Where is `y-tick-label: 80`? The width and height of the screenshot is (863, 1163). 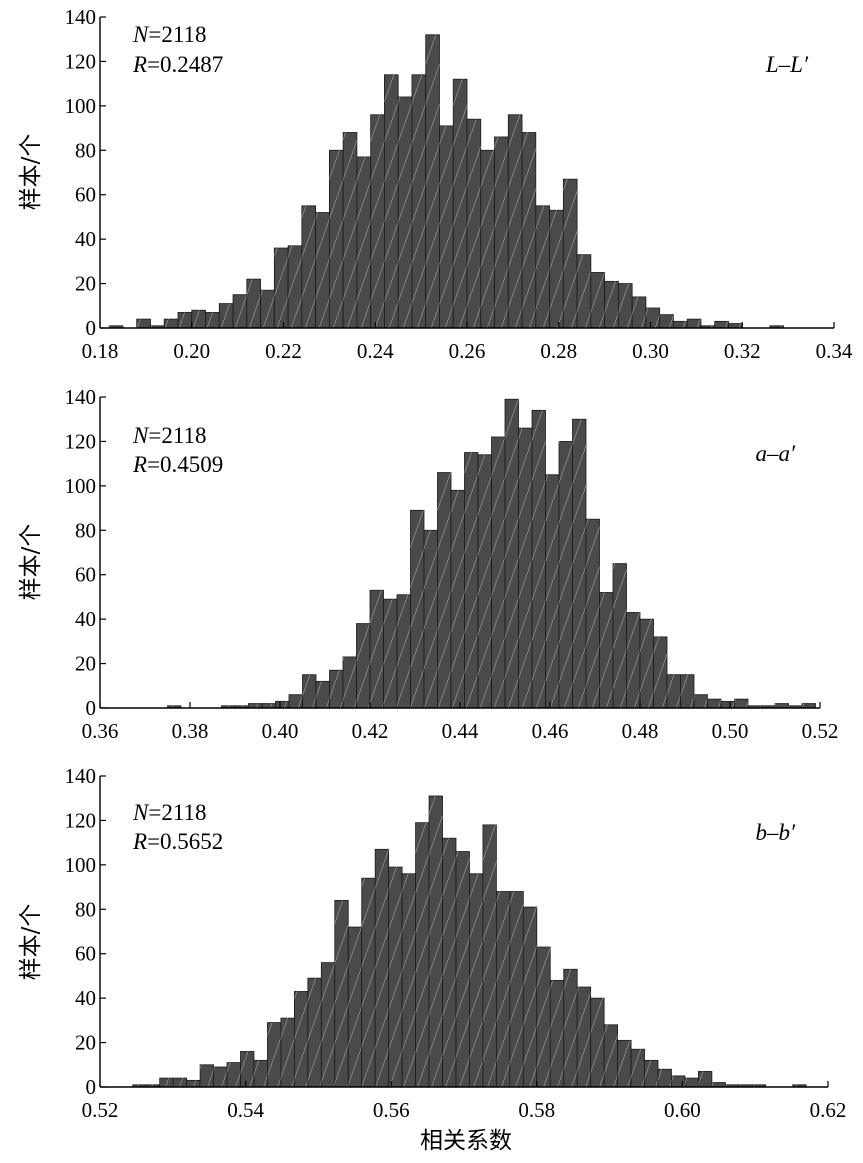
y-tick-label: 80 is located at coordinates (85, 909).